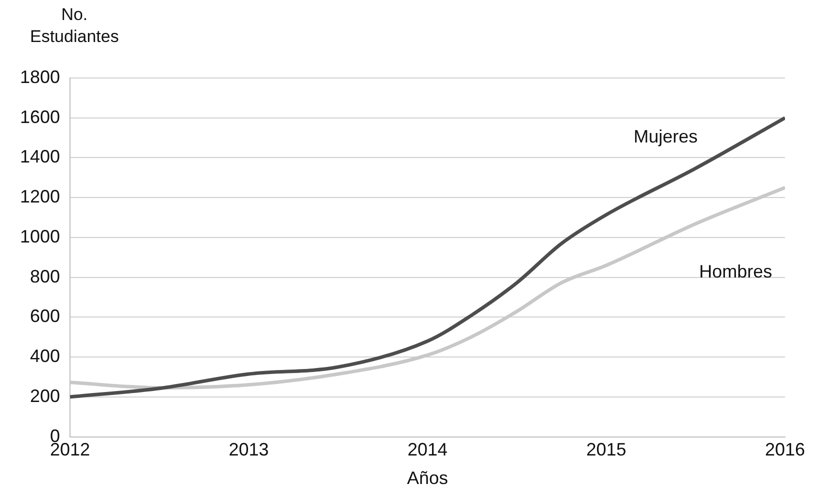 Image resolution: width=813 pixels, height=494 pixels. What do you see at coordinates (735, 272) in the screenshot?
I see `text: Hombres` at bounding box center [735, 272].